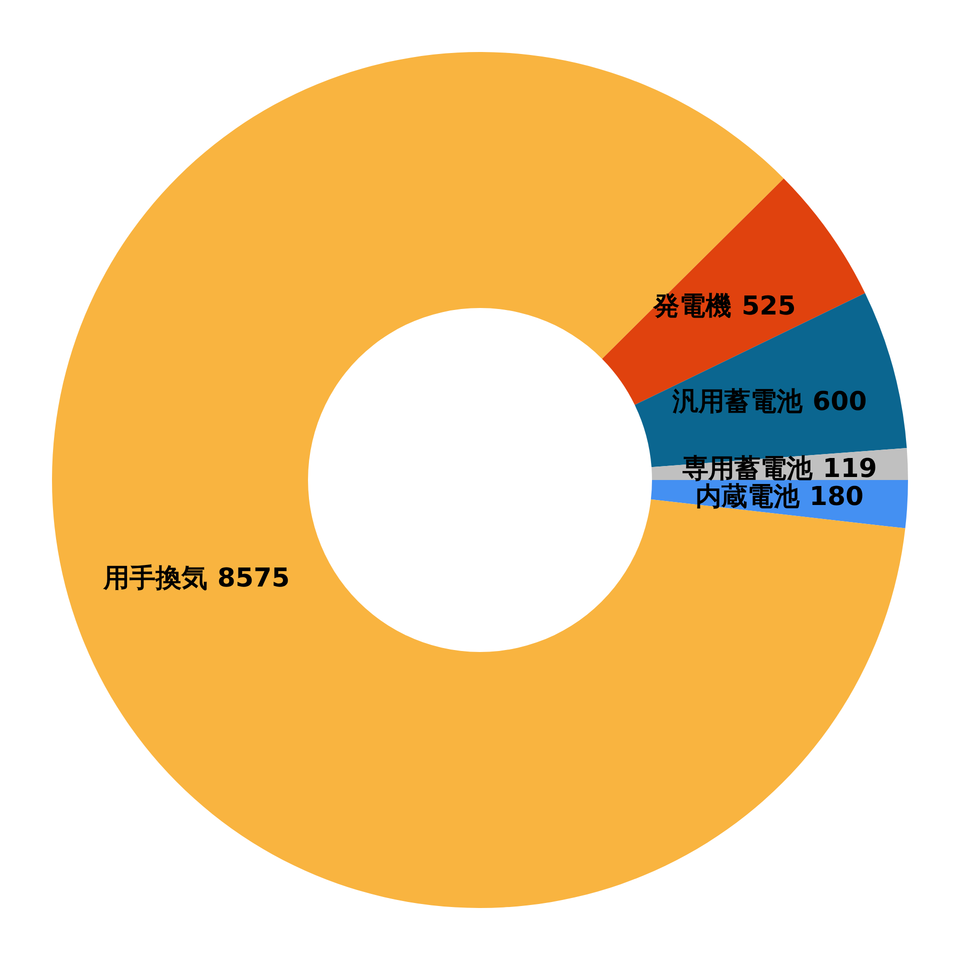  Describe the element at coordinates (747, 497) in the screenshot. I see `slice-label: 内蔵電池` at that location.